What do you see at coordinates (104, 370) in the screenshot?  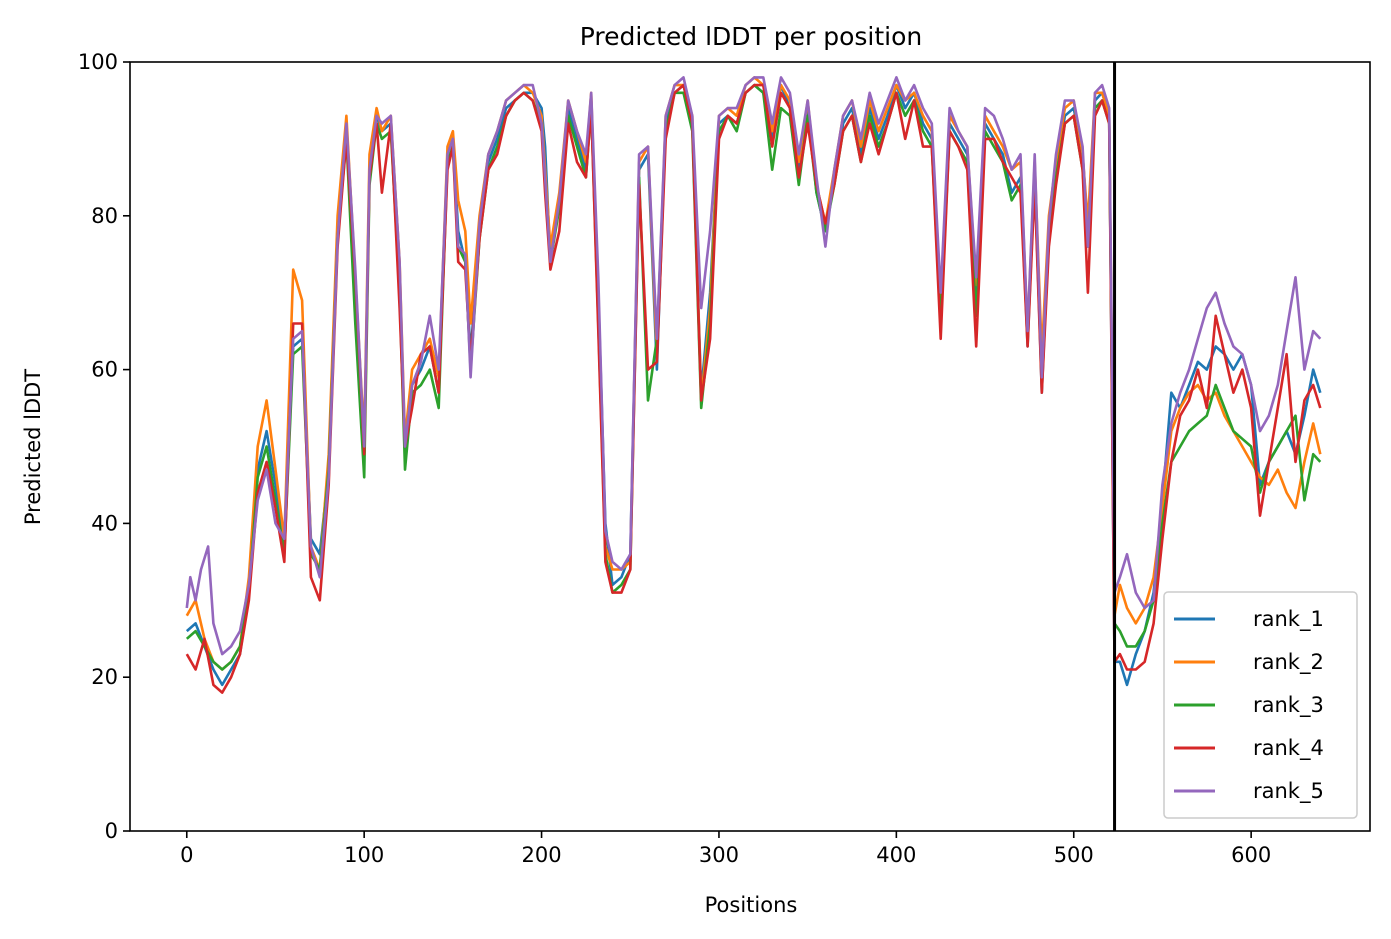 I see `y-tick-label: 60` at bounding box center [104, 370].